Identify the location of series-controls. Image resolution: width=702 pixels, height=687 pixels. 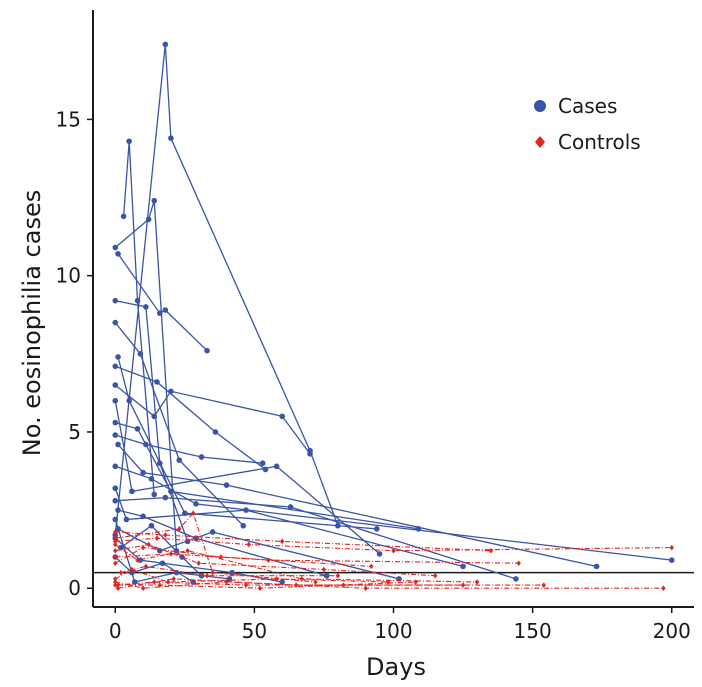
(393, 551).